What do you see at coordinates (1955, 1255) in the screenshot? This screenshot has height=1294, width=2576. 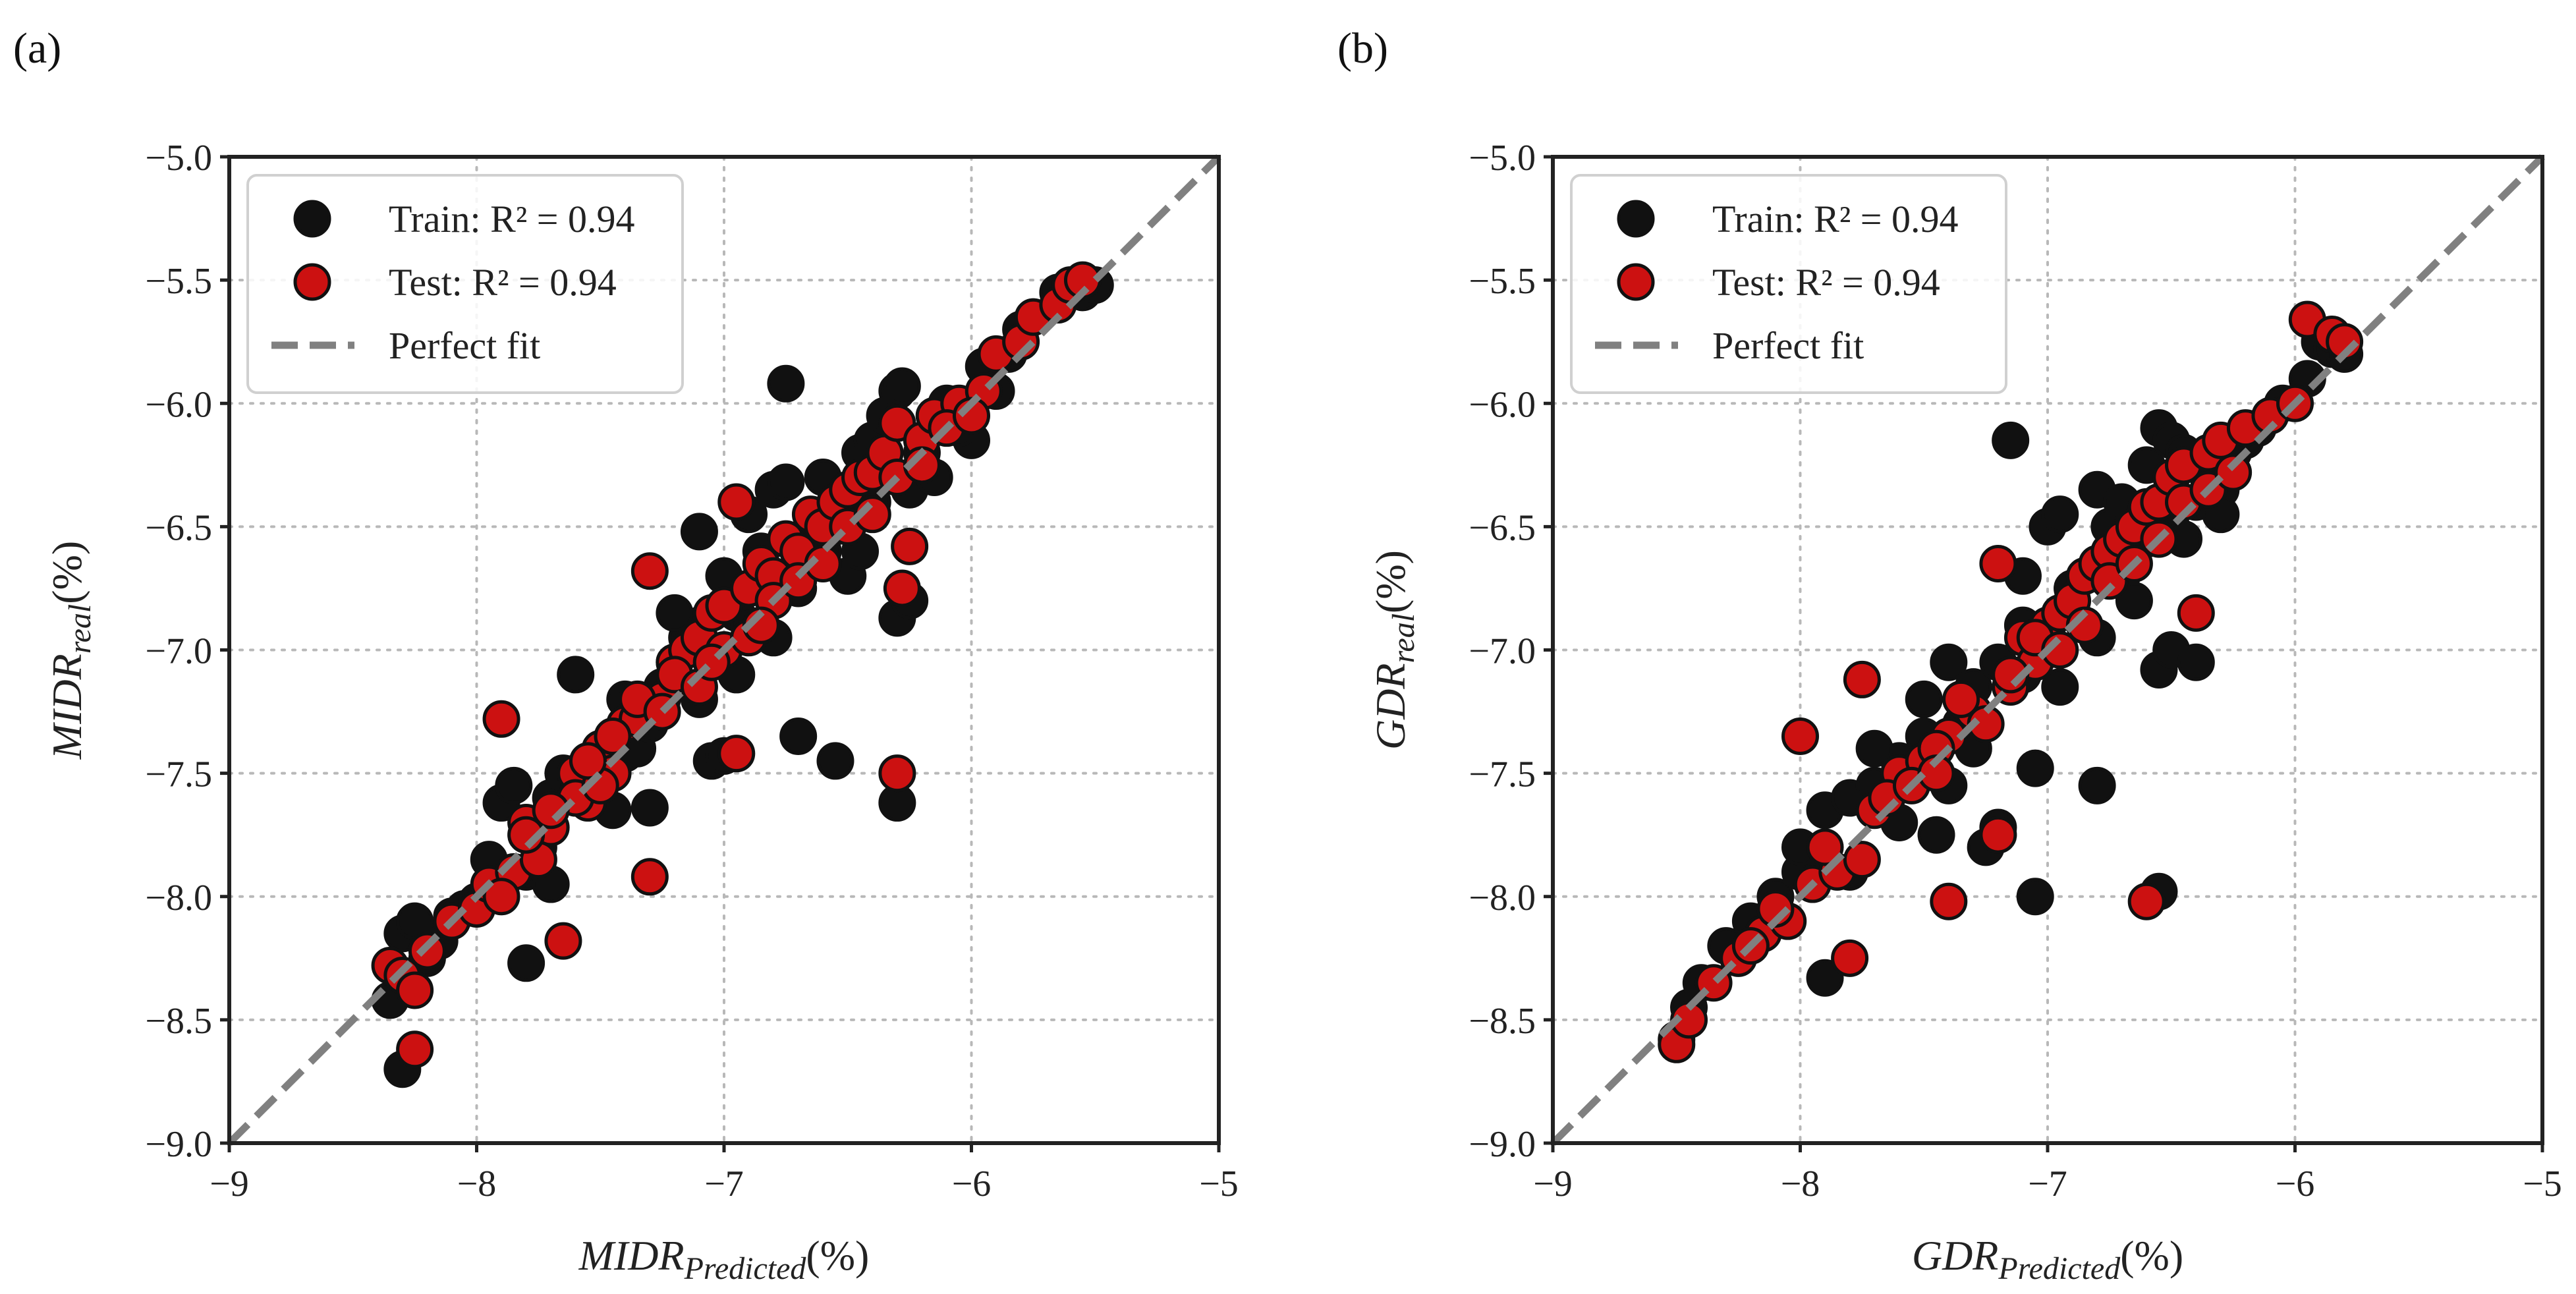 I see `x-axis-title-base: GDR` at bounding box center [1955, 1255].